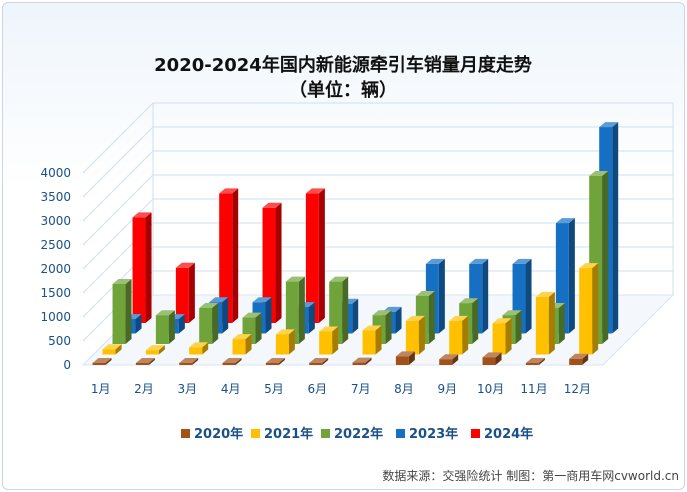 Image resolution: width=687 pixels, height=492 pixels. Describe the element at coordinates (577, 389) in the screenshot. I see `x-tick-label: 12月` at that location.